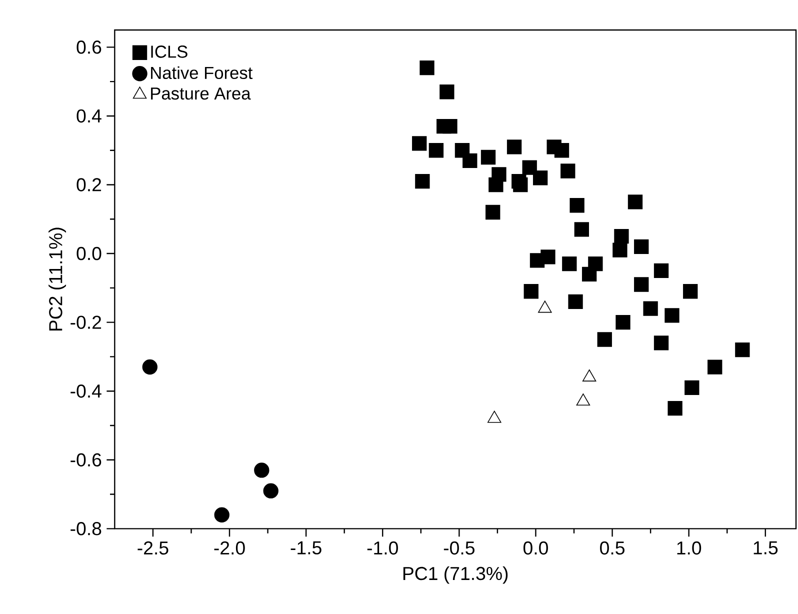  What do you see at coordinates (89, 185) in the screenshot?
I see `y-tick-label: 0.2` at bounding box center [89, 185].